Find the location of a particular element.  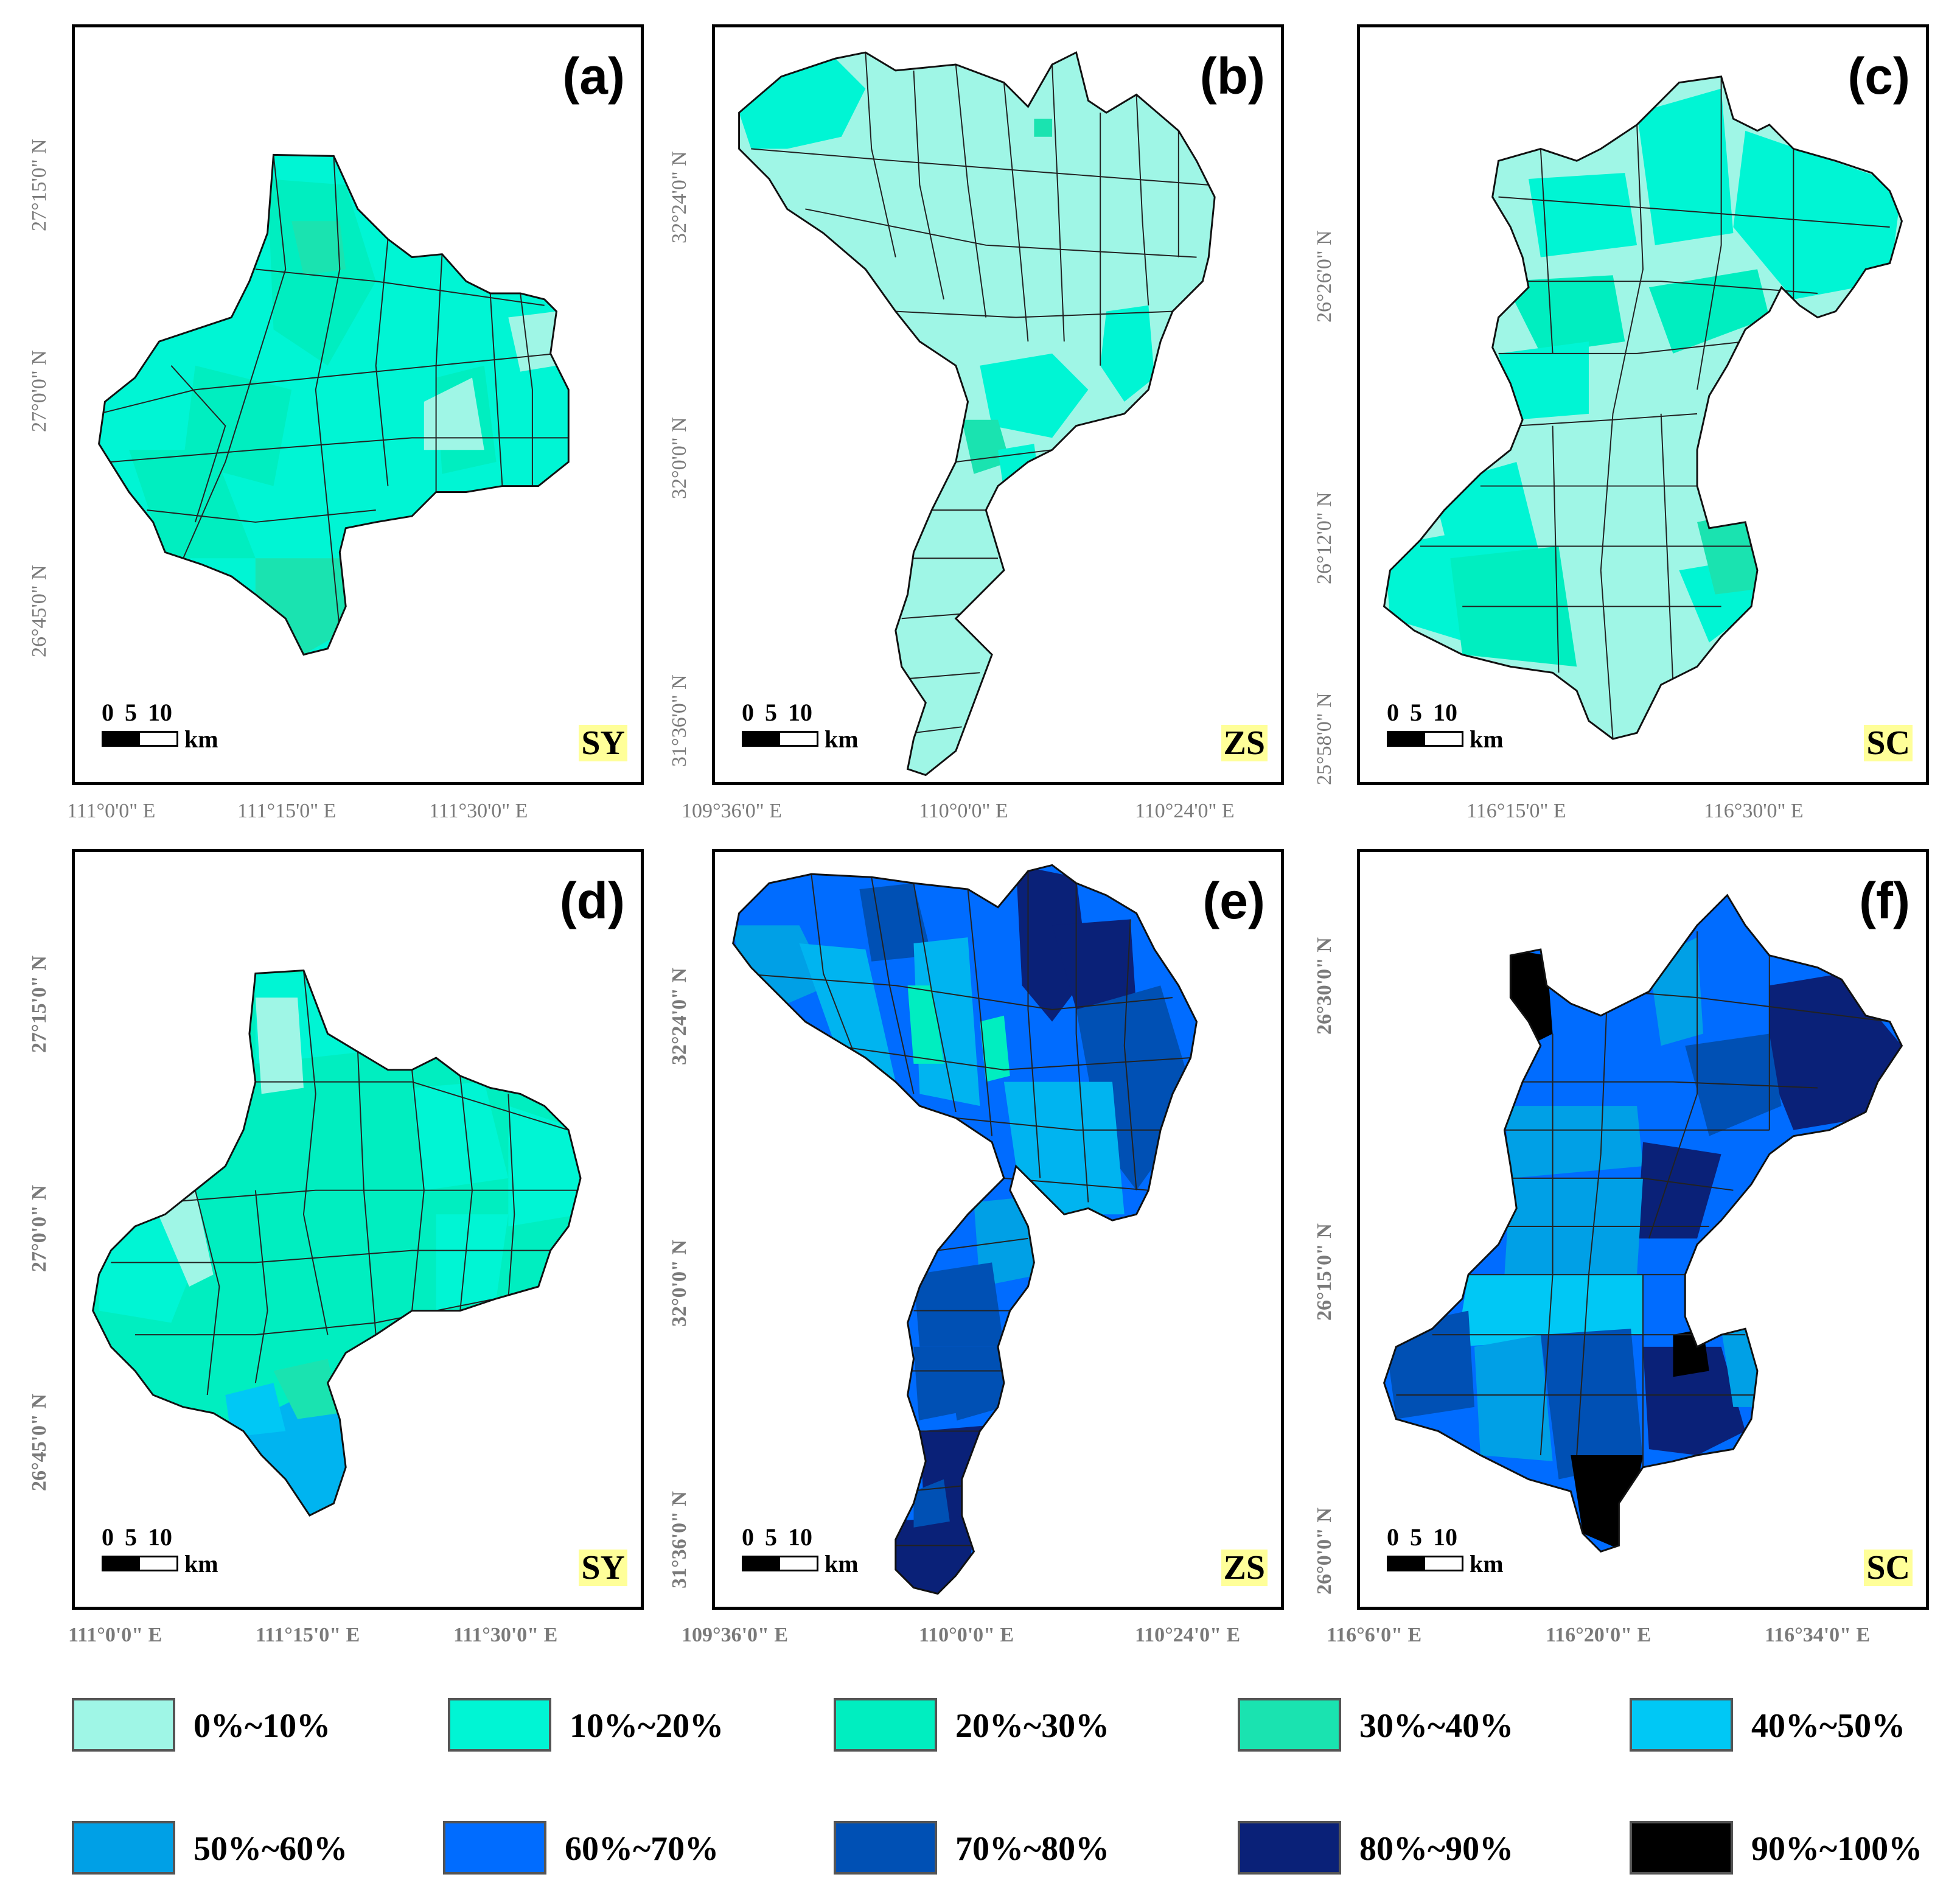

legend-label: 20%~30% is located at coordinates (1032, 1726).